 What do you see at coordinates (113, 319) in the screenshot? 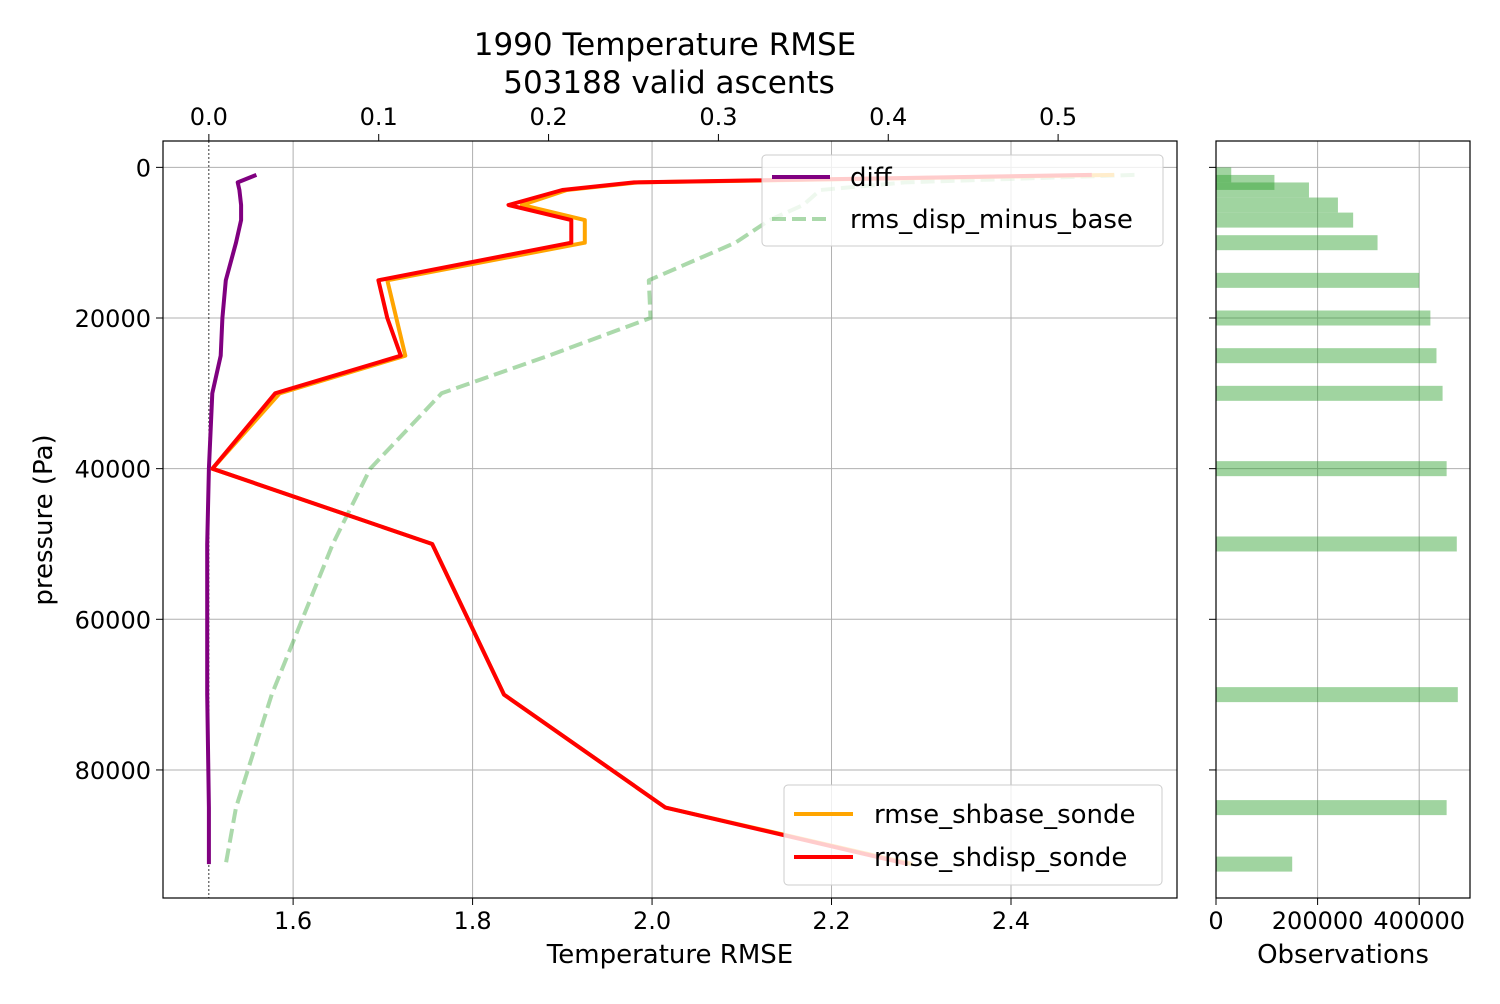
I see `y-tick-label: 20000` at bounding box center [113, 319].